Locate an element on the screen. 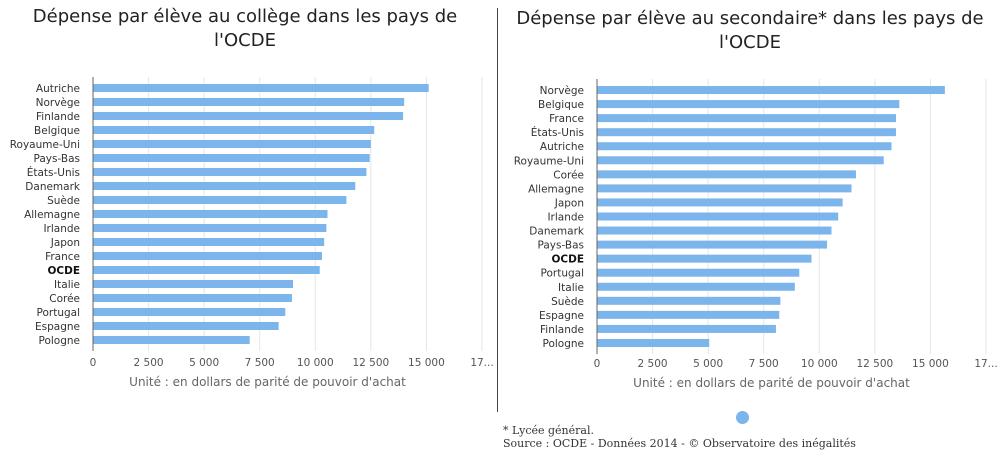 This screenshot has width=1000, height=457. right-category-label: Suède is located at coordinates (567, 302).